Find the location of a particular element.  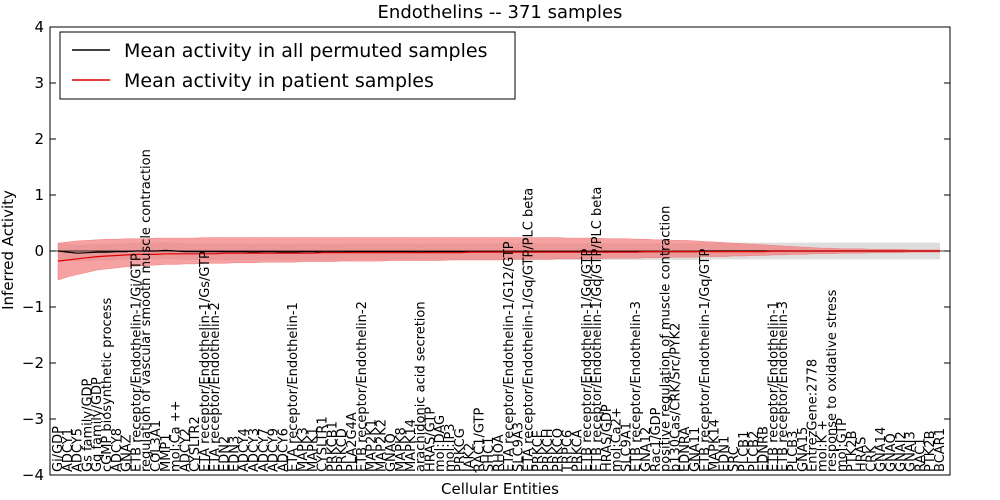

legend-label-patient: Mean activity in patient samples is located at coordinates (279, 81).